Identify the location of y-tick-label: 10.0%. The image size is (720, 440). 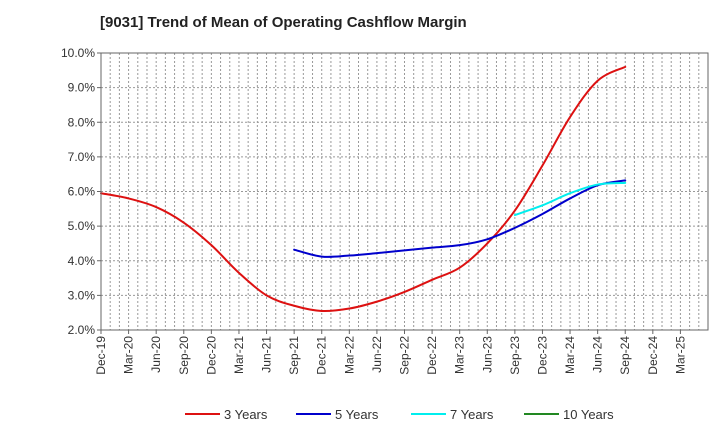
(78, 53).